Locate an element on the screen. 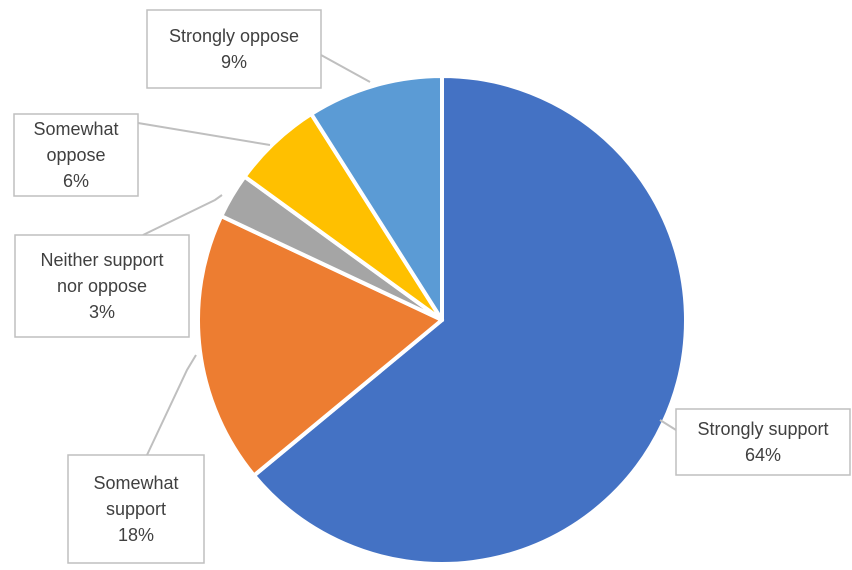 The width and height of the screenshot is (852, 570). data-label-category: oppose is located at coordinates (75, 155).